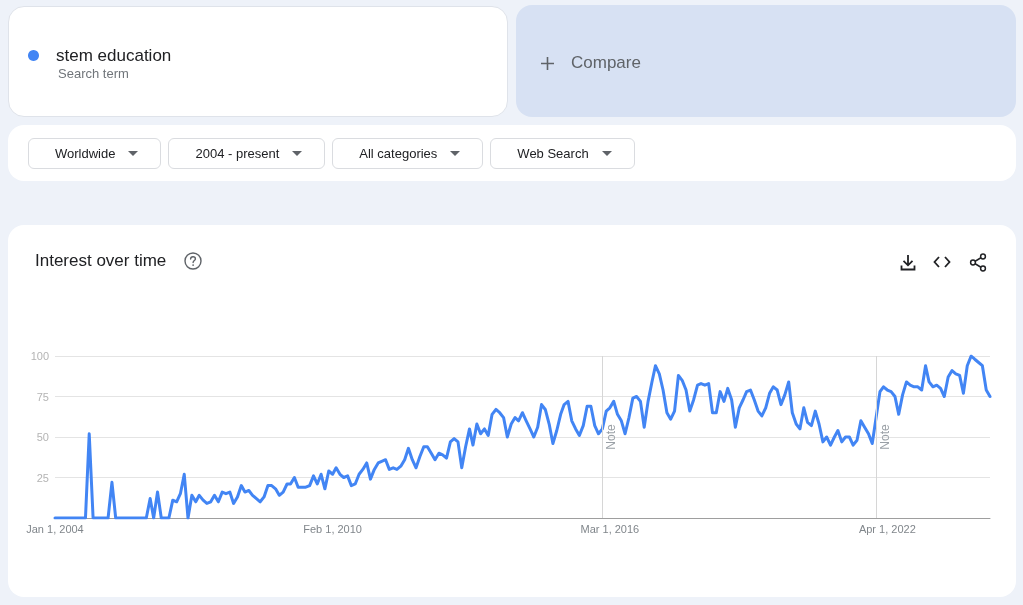 This screenshot has height=605, width=1023. Describe the element at coordinates (332, 528) in the screenshot. I see `x-tick-label: Feb 1, 2010` at that location.